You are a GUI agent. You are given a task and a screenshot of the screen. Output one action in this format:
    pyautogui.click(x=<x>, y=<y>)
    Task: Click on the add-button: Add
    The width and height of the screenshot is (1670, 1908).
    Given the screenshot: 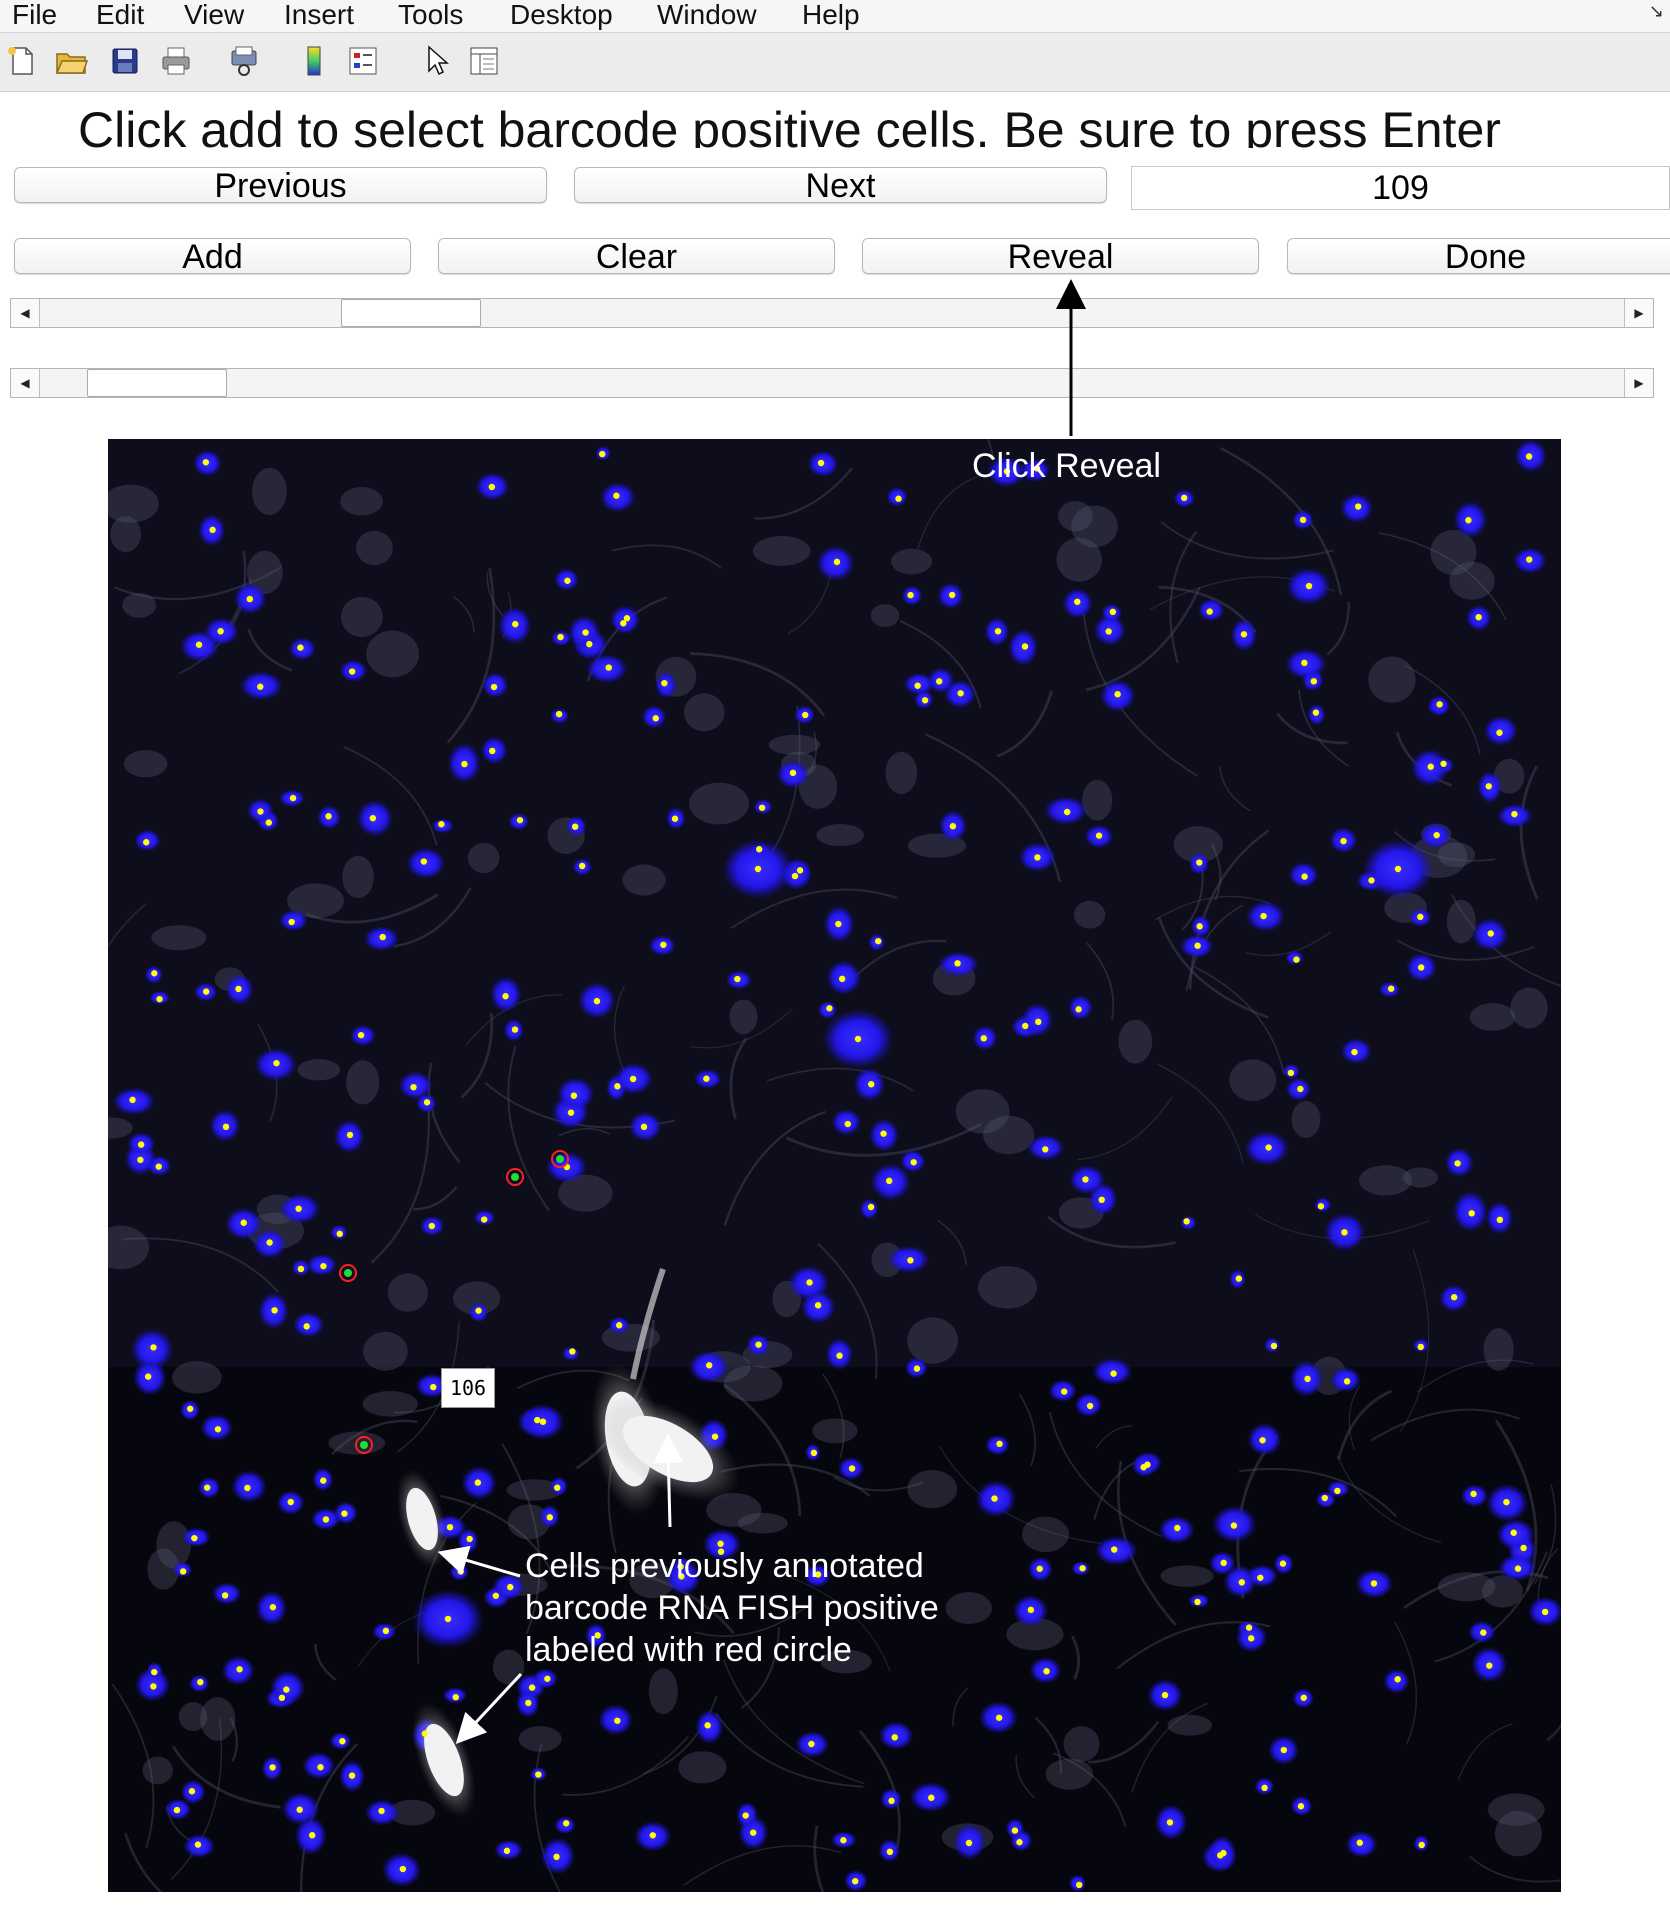 What is the action you would take?
    pyautogui.click(x=212, y=256)
    